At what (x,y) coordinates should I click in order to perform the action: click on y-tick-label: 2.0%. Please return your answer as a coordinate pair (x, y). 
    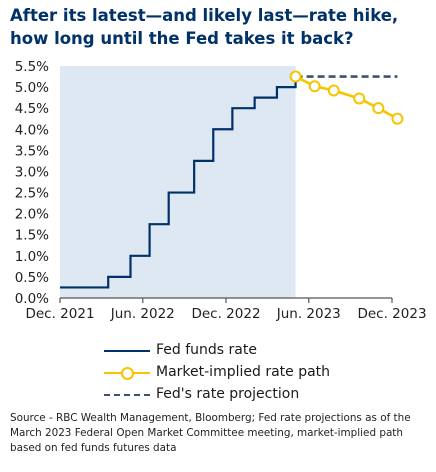
    Looking at the image, I should click on (32, 215).